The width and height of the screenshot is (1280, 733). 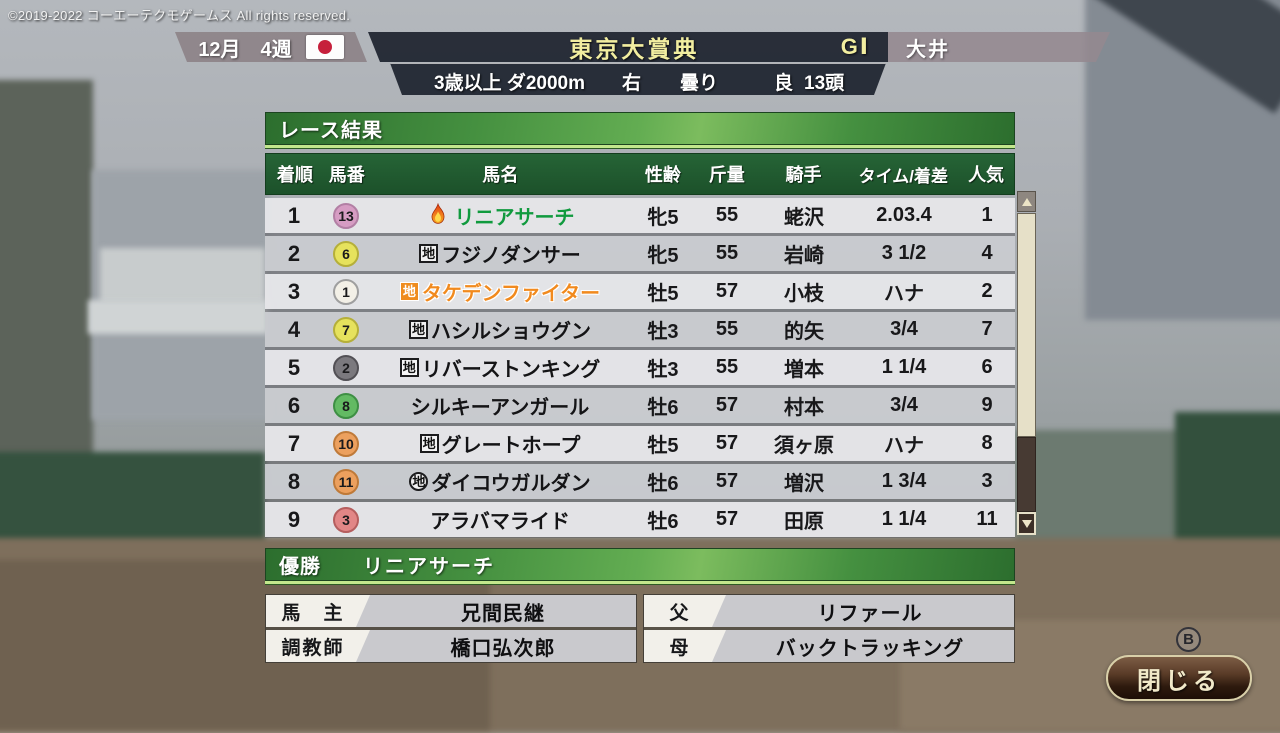 I want to click on scroll-up-button, so click(x=1026, y=201).